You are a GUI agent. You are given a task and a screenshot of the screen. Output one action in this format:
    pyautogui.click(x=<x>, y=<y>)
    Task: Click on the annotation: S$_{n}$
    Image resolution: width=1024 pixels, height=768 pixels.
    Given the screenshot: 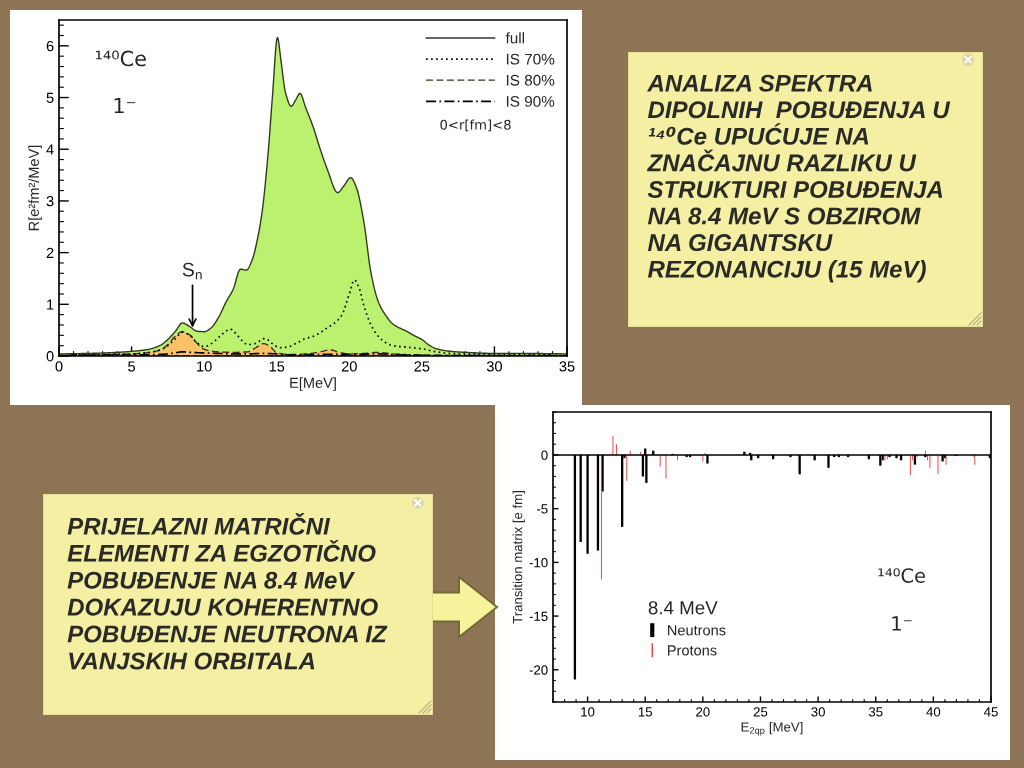 What is the action you would take?
    pyautogui.click(x=192, y=271)
    